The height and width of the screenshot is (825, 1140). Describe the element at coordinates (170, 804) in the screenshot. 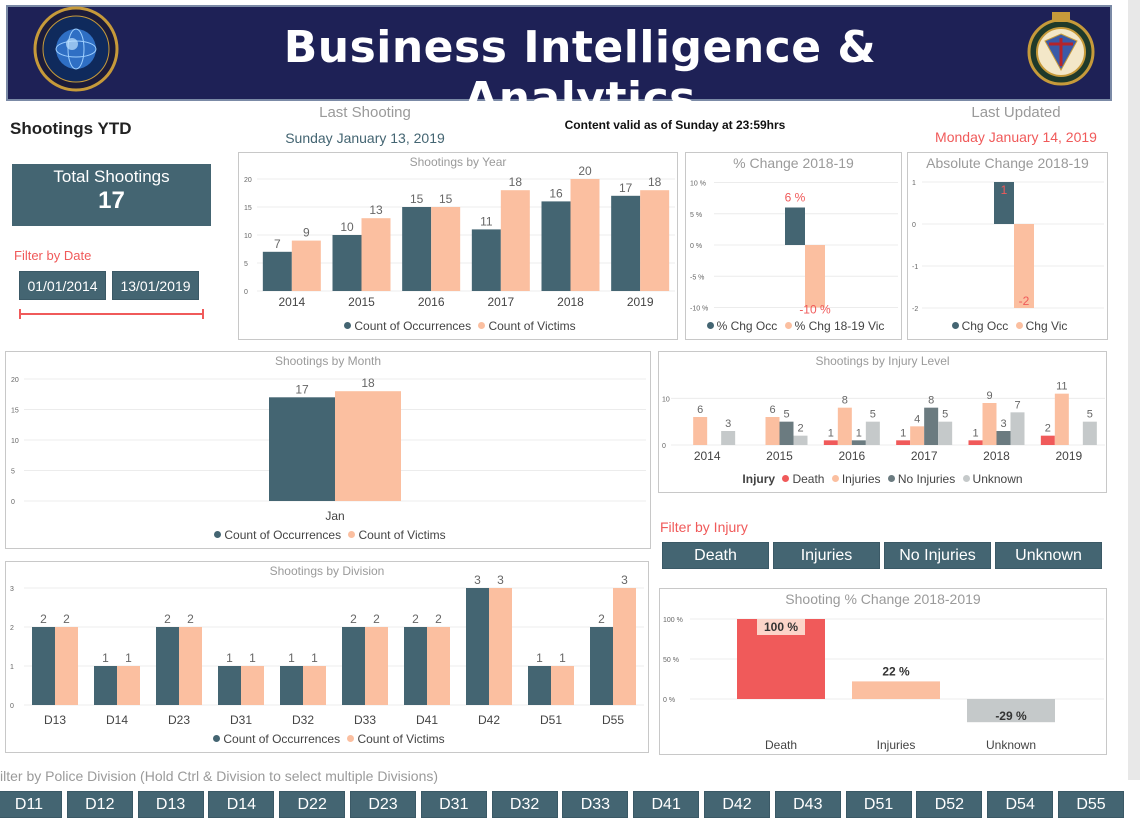

I see `division-d13-button: D13` at that location.